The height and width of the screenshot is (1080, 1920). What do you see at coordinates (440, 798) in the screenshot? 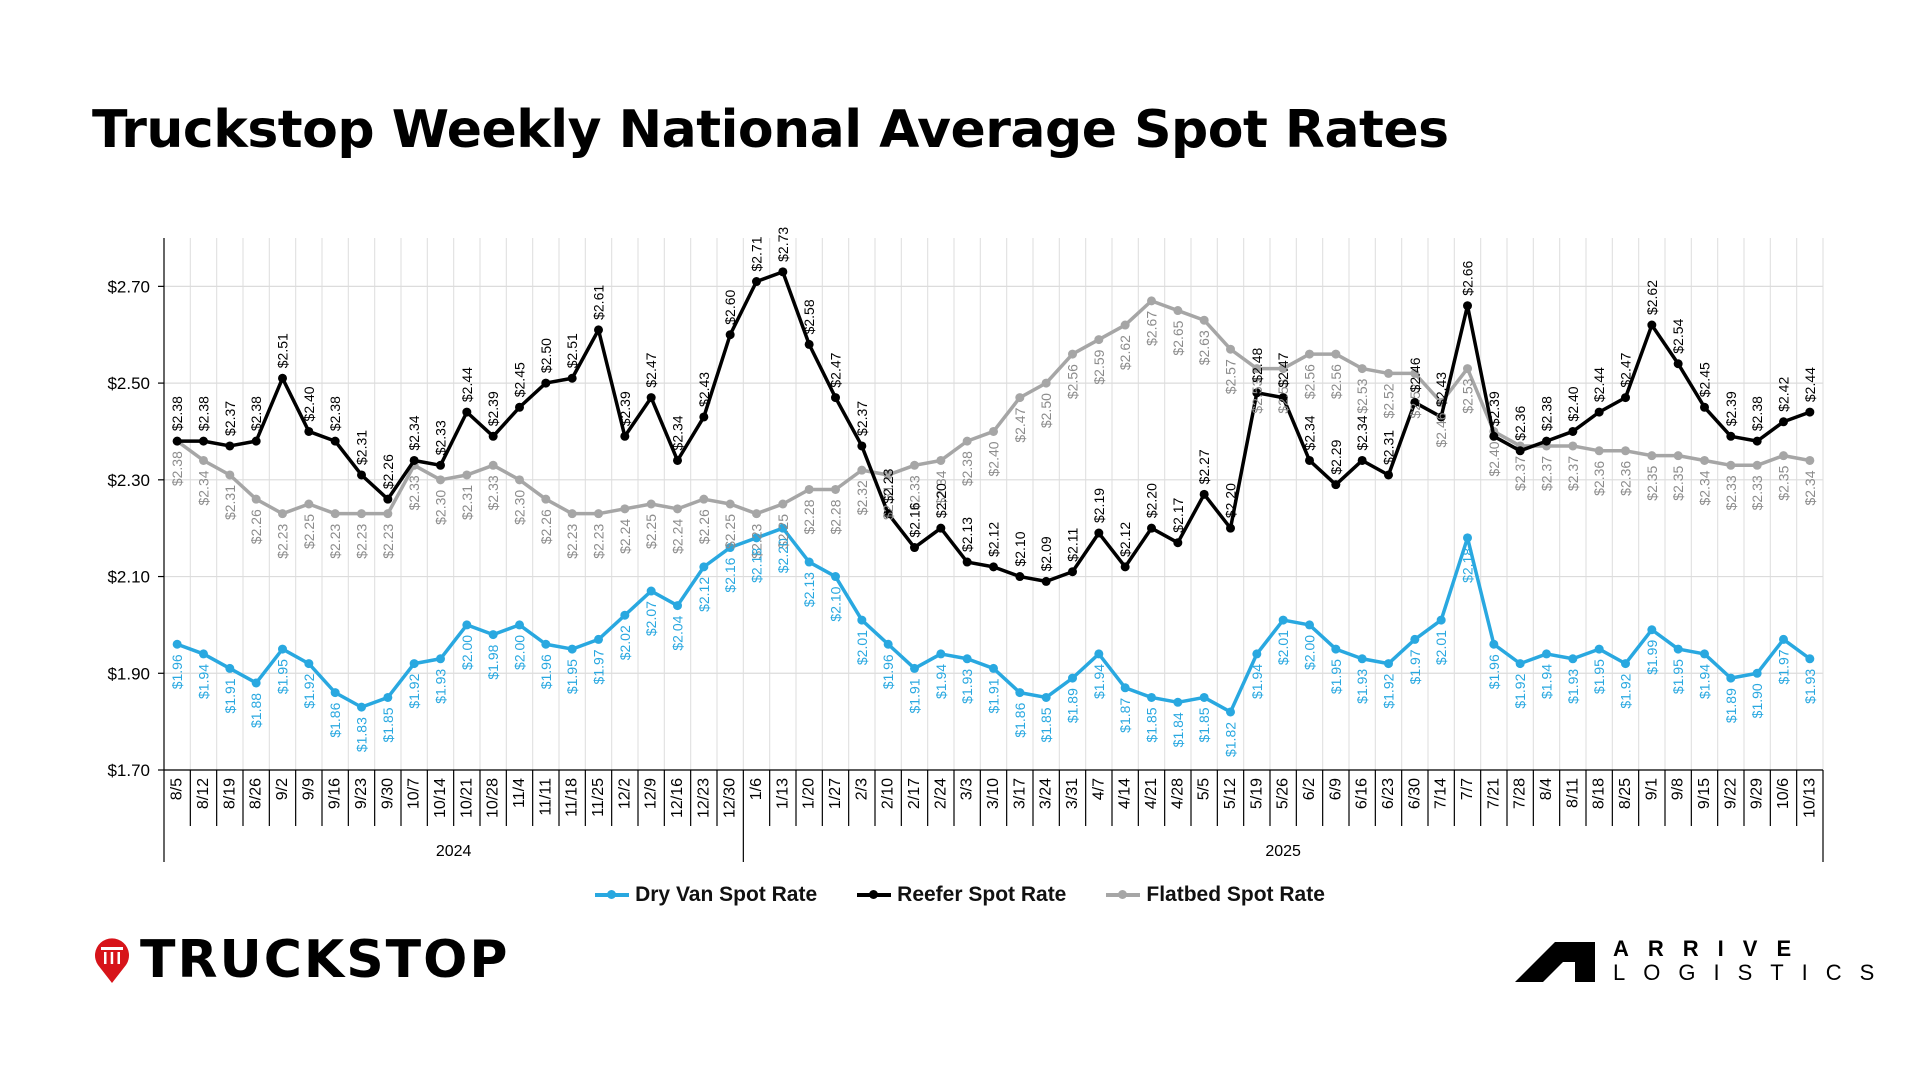
I see `x-tick-label: 10/14` at bounding box center [440, 798].